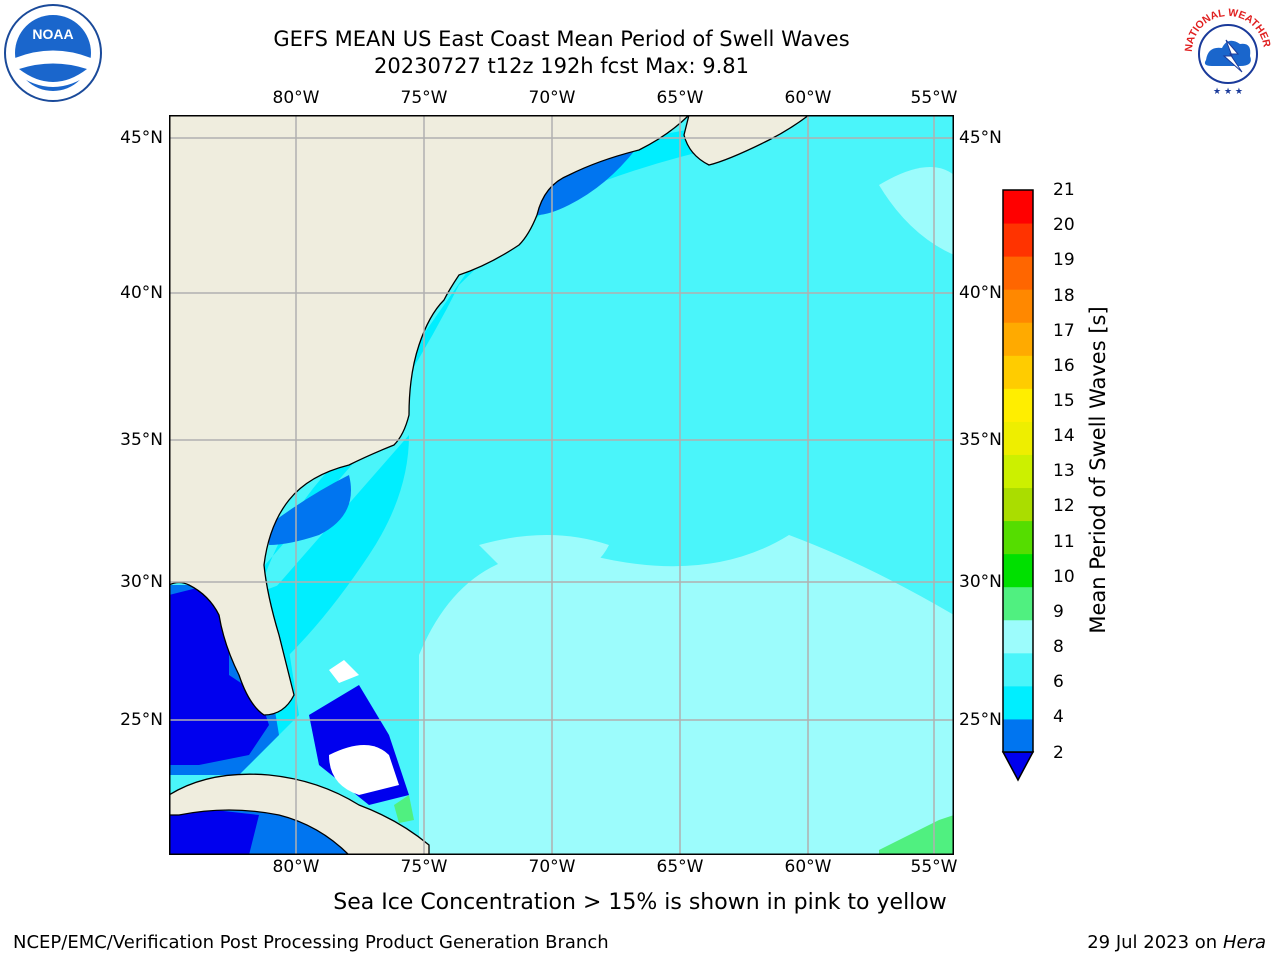 Image resolution: width=1280 pixels, height=960 pixels. I want to click on land-nova-scotia, so click(747, 140).